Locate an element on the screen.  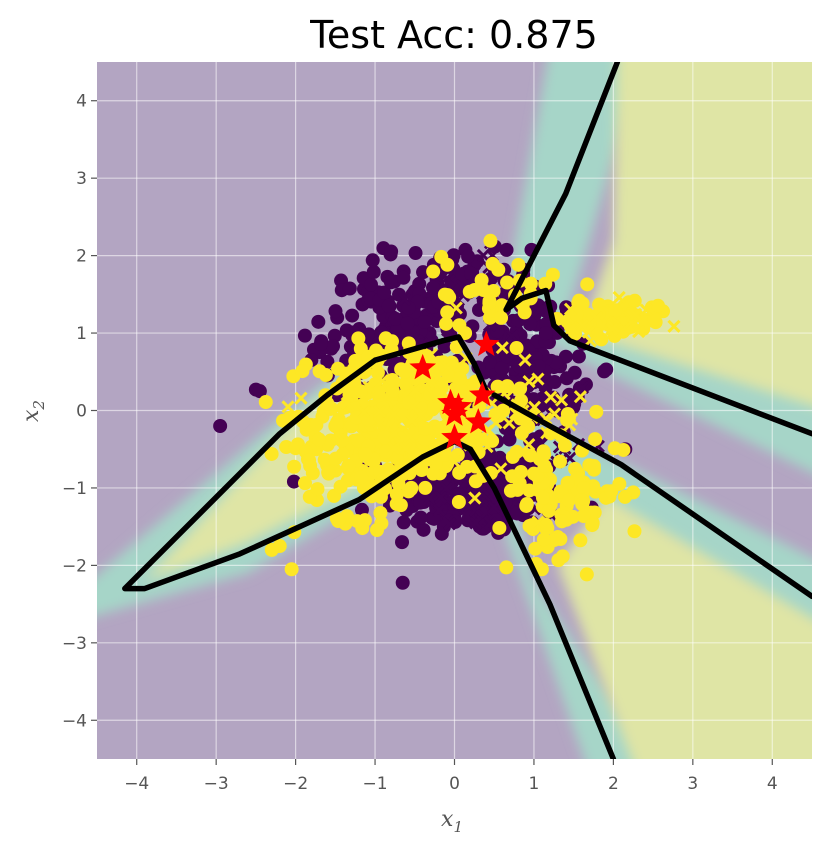
x-tick-label: 1 is located at coordinates (534, 784).